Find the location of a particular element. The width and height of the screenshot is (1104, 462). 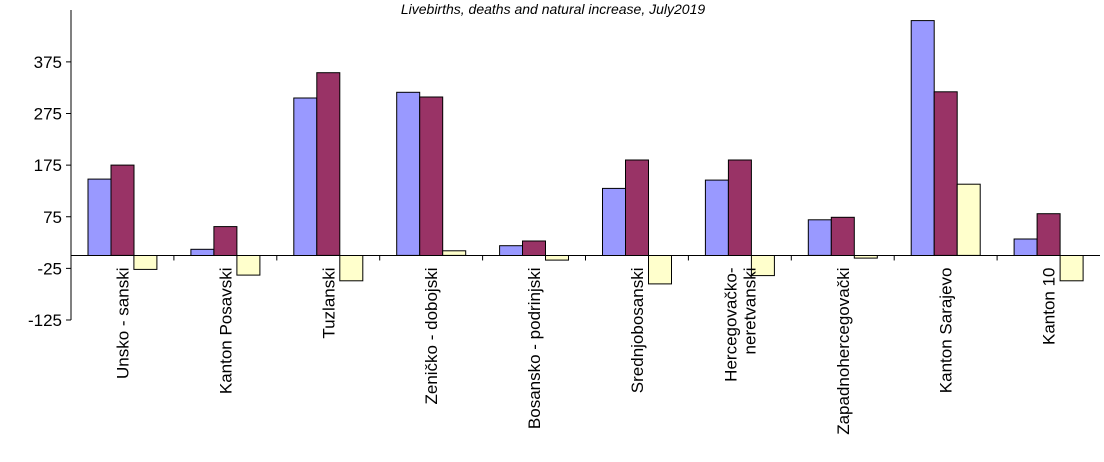

category-label: Kanton 10 is located at coordinates (1049, 307).